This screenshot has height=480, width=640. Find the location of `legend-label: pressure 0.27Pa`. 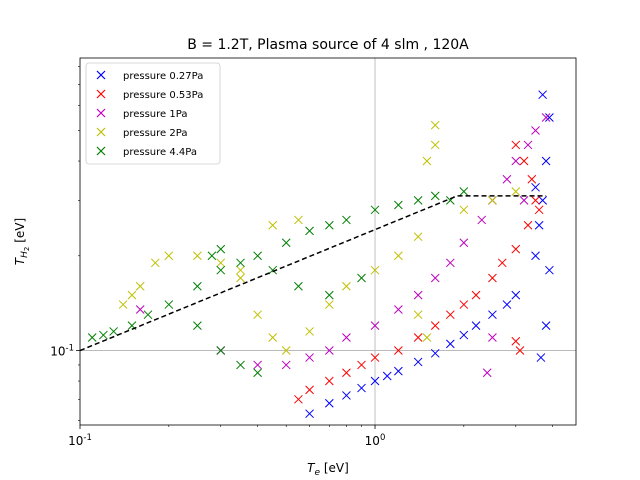

legend-label: pressure 0.27Pa is located at coordinates (163, 76).